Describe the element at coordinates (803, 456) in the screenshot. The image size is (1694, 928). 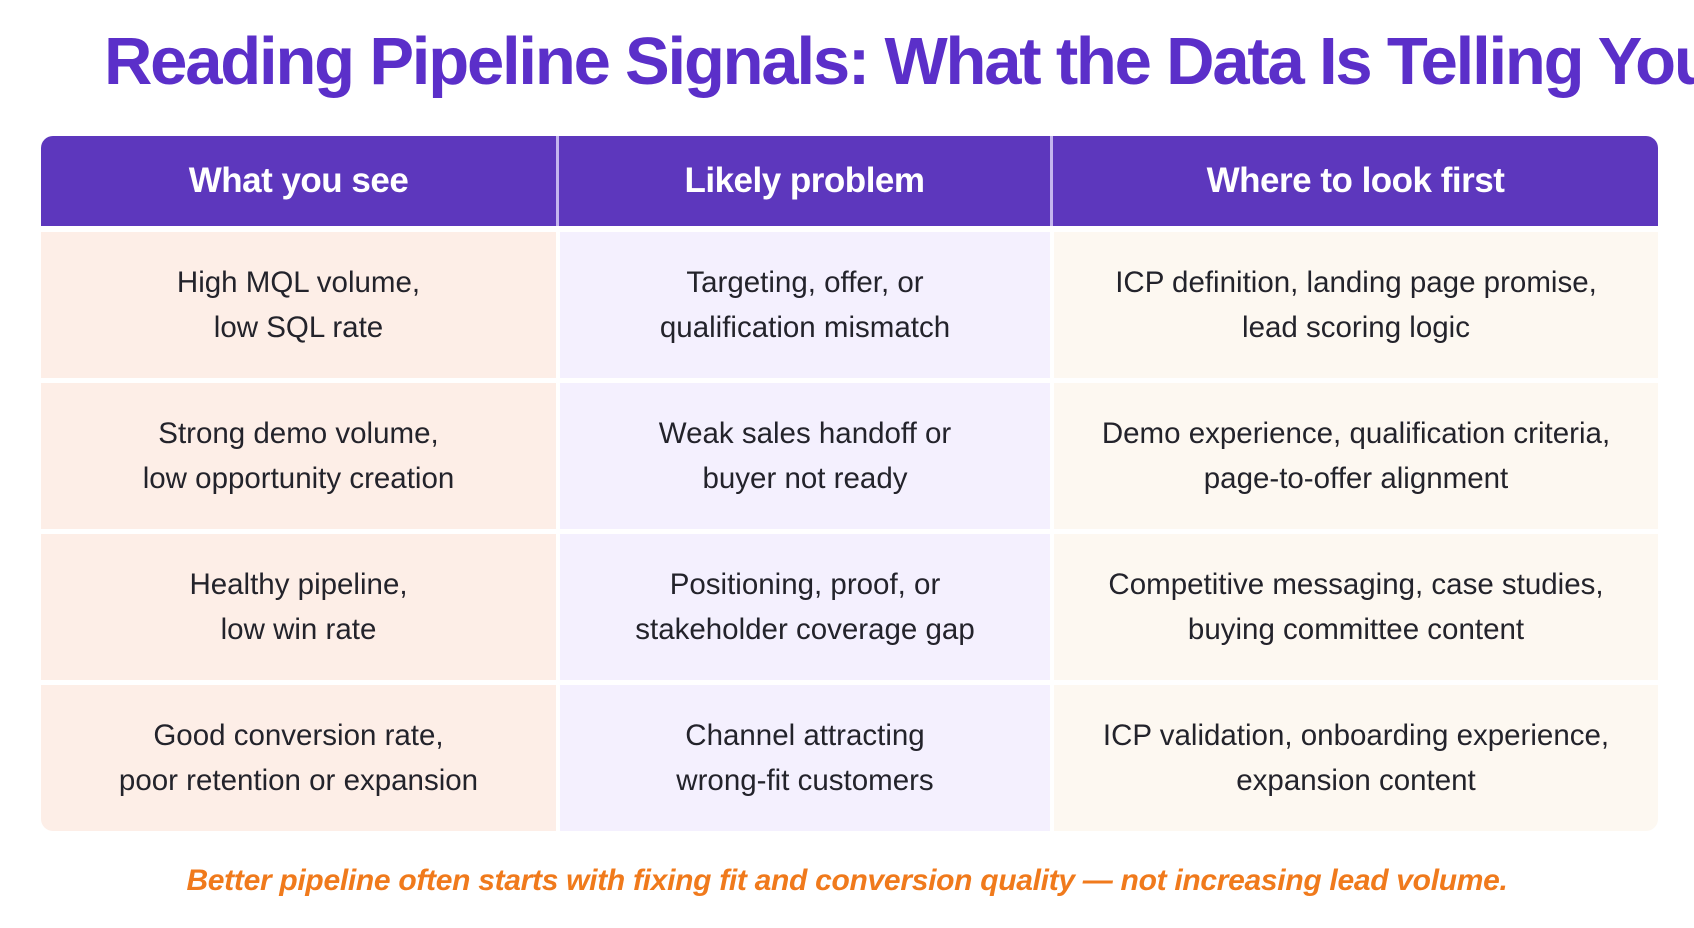
I see `cell-likely-problem: Weak sales handoff or buyer not ready` at that location.